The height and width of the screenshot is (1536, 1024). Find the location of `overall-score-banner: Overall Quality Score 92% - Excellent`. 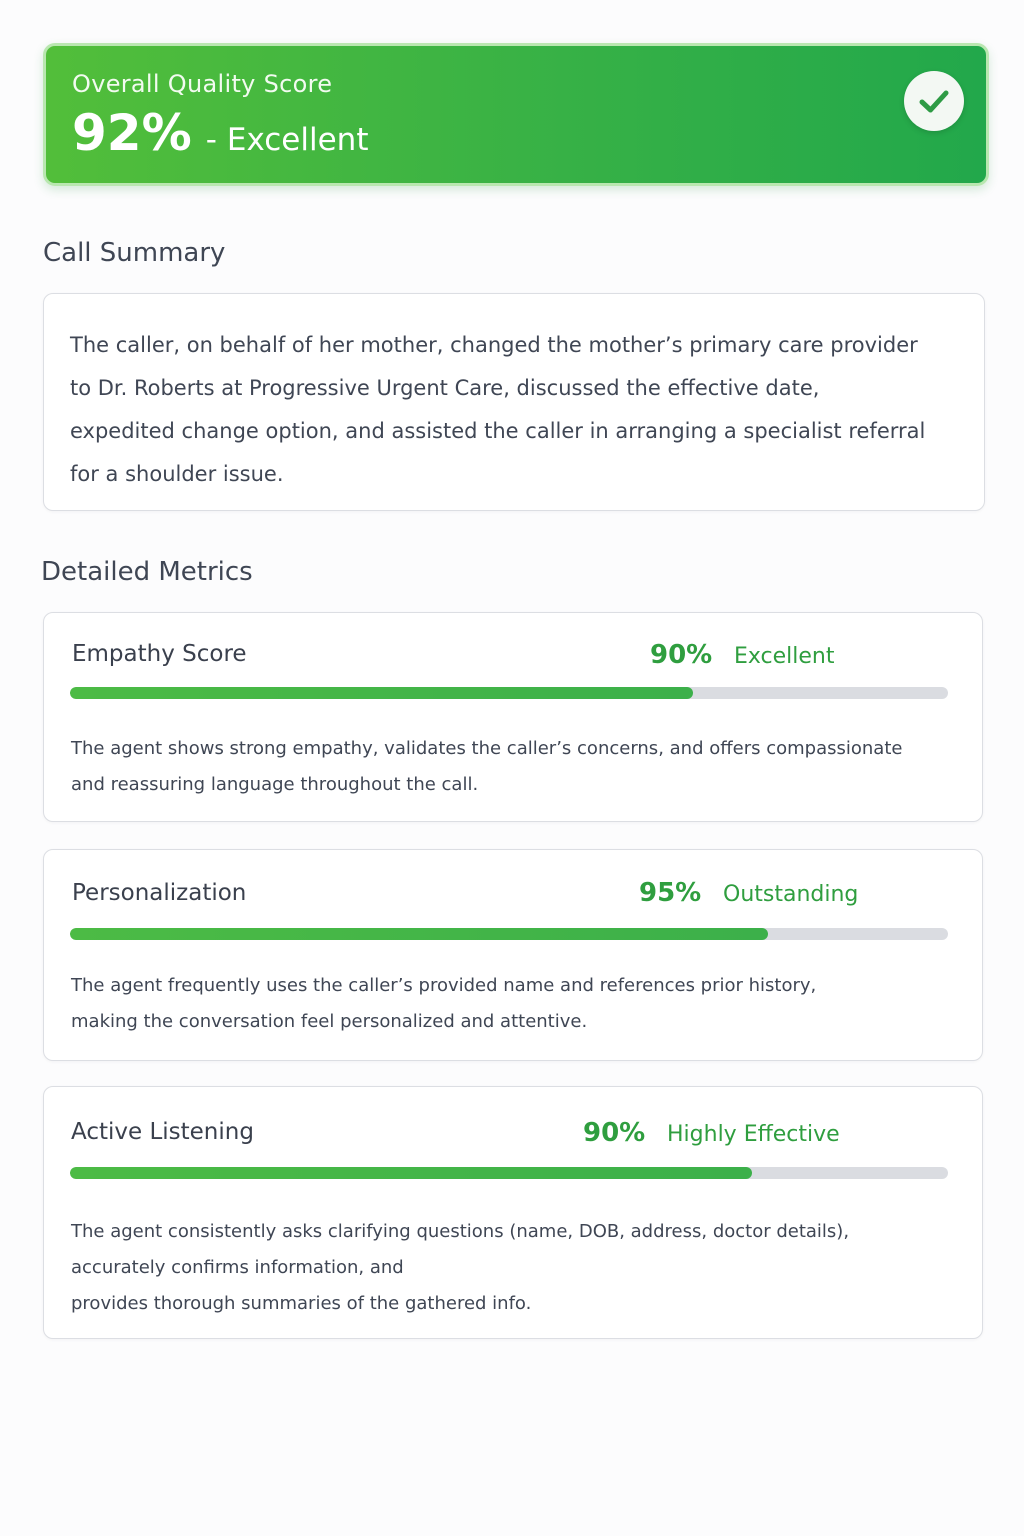

overall-score-banner: Overall Quality Score 92% - Excellent is located at coordinates (516, 114).